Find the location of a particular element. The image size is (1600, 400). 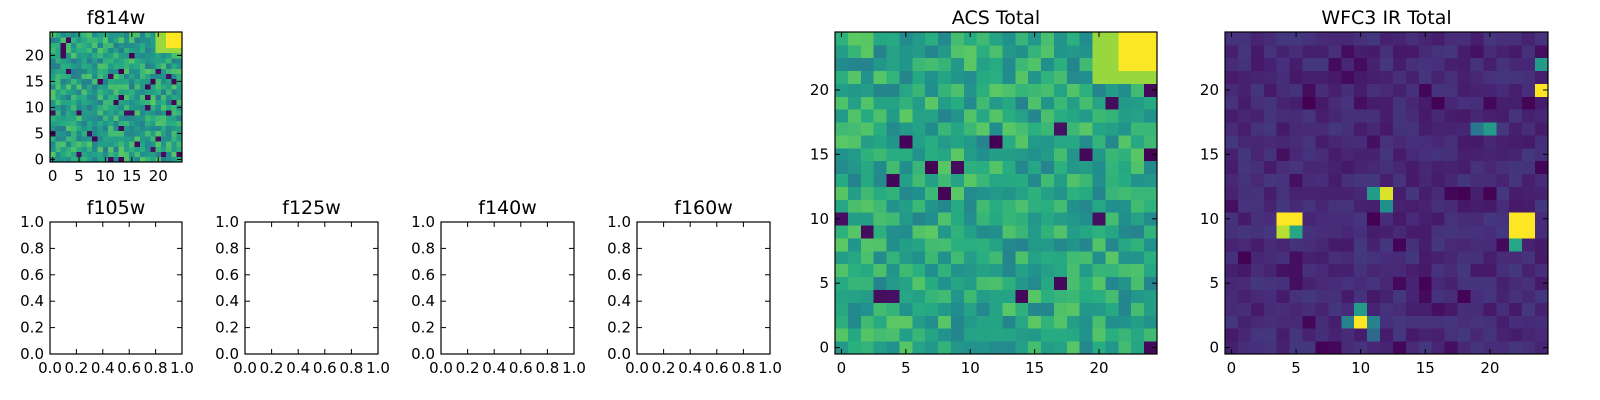

x-tick-label: 0.0 is located at coordinates (245, 368).